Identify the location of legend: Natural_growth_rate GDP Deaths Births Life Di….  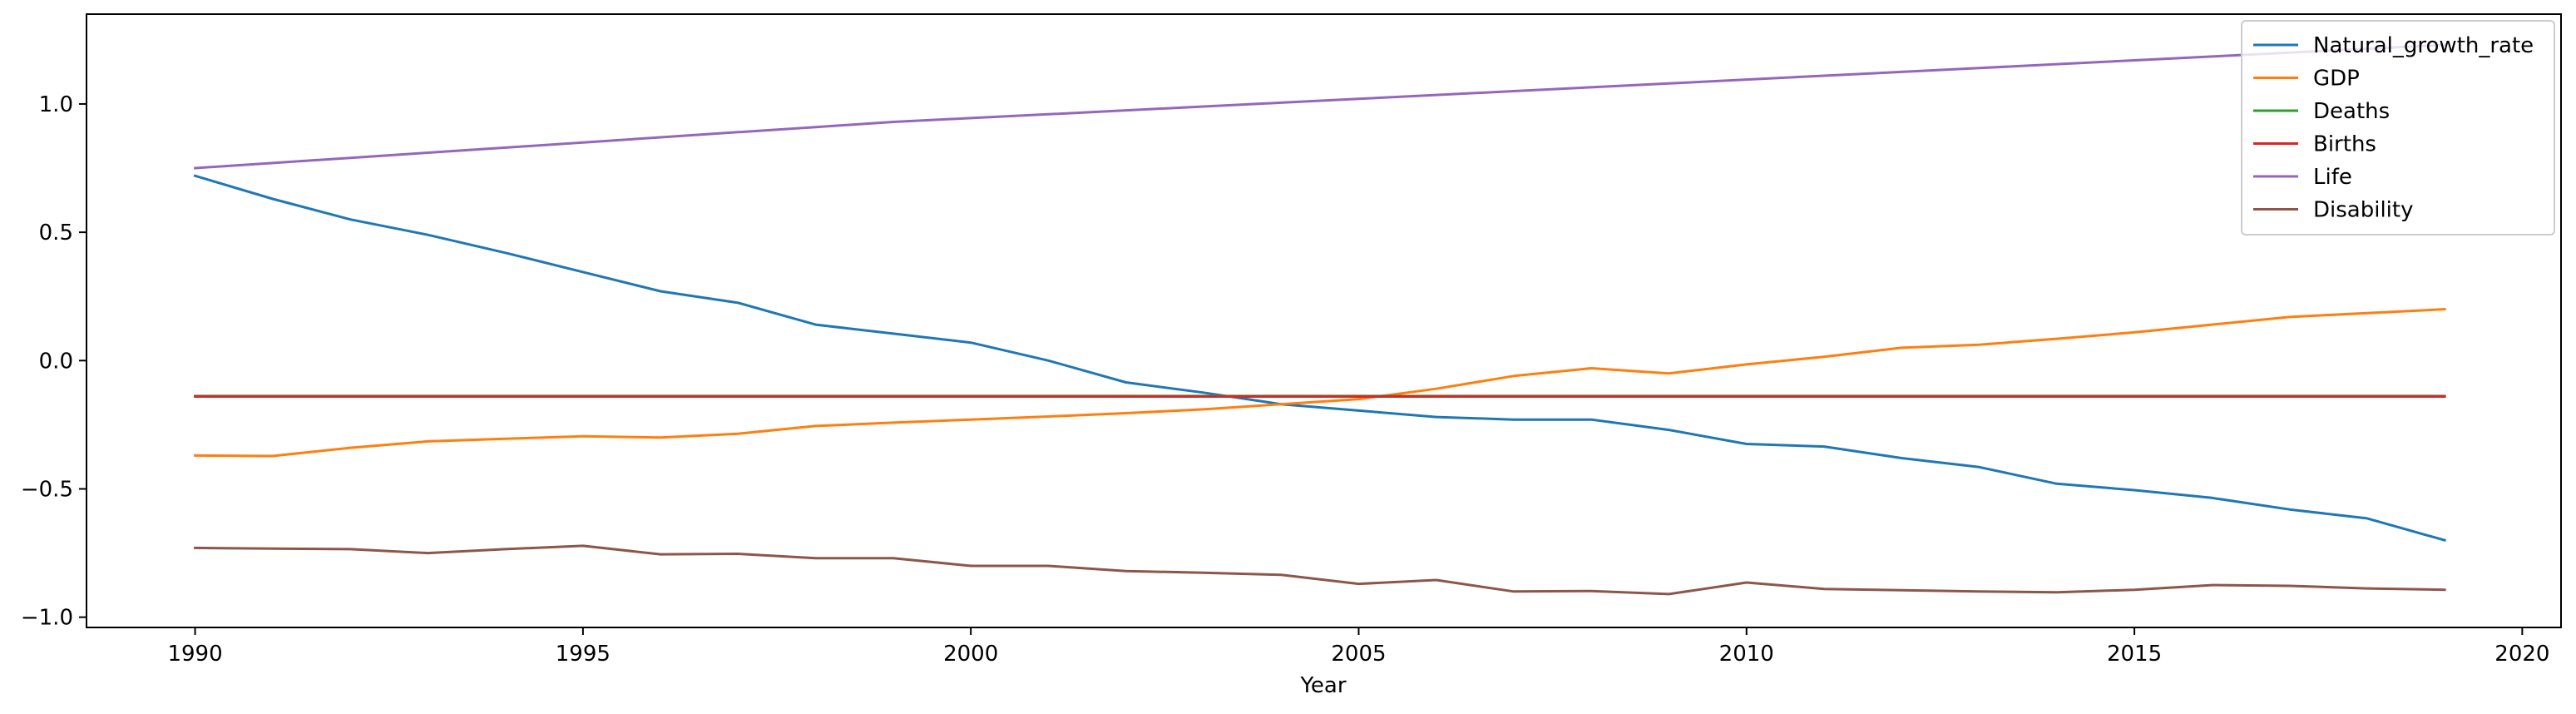
(2398, 128).